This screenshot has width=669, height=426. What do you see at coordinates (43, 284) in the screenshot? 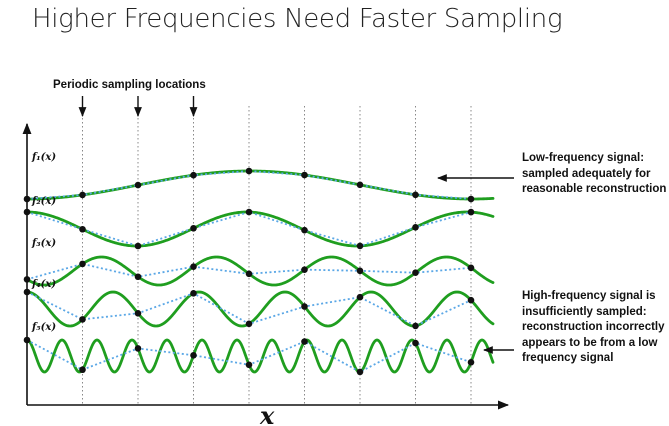
I see `signal-label: f₄(x)` at bounding box center [43, 284].